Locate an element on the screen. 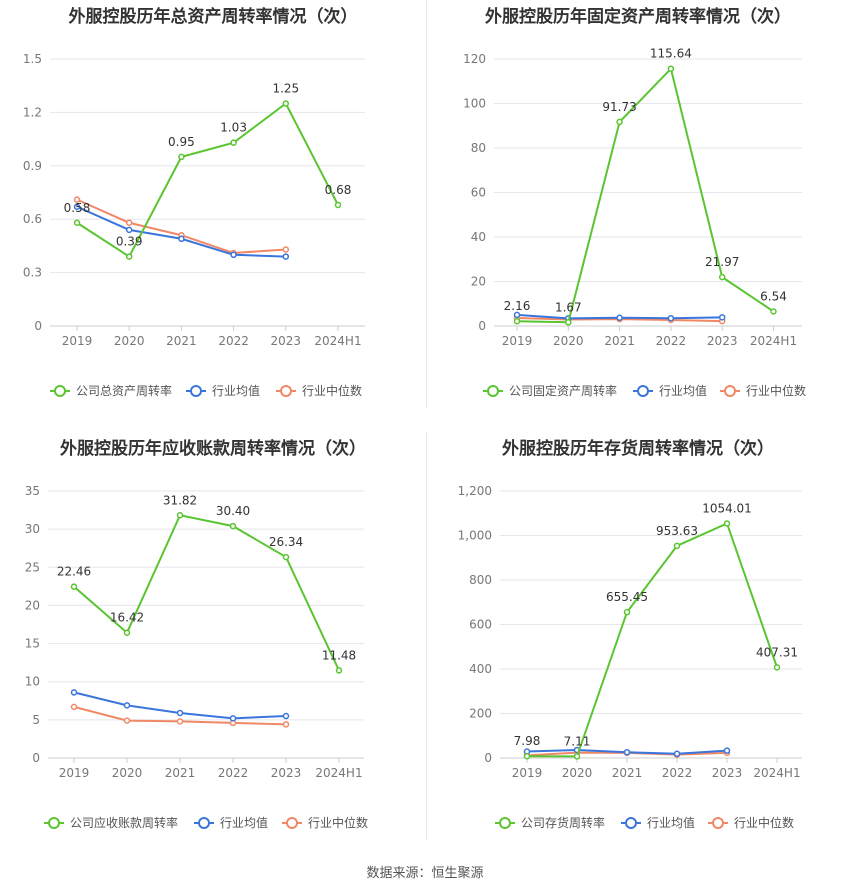 Image resolution: width=850 pixels, height=891 pixels. chart-title: 外服控股历年固定资产周转率情况（次） is located at coordinates (638, 17).